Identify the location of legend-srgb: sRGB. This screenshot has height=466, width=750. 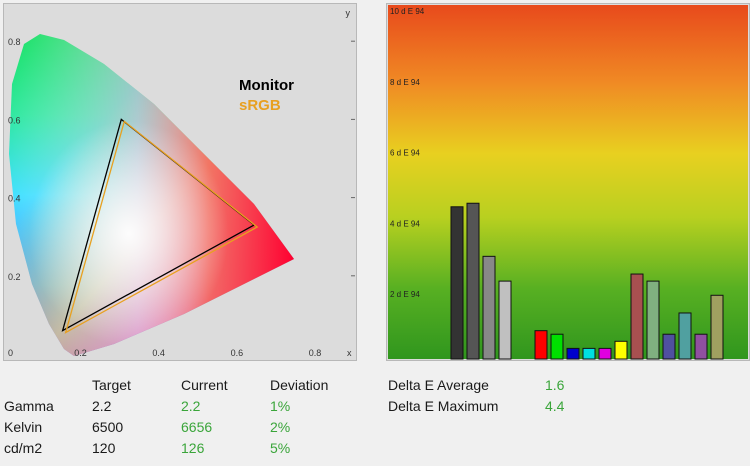
(260, 105).